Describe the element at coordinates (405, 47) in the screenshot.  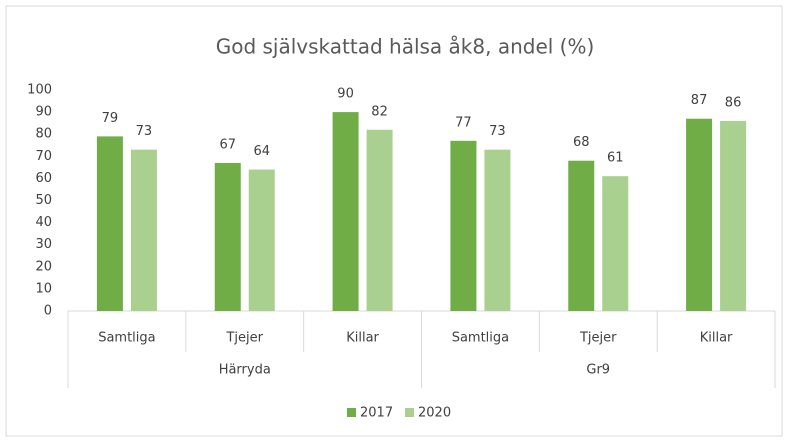
I see `chart-title: God självskattad hälsa åk8, andel (%)` at that location.